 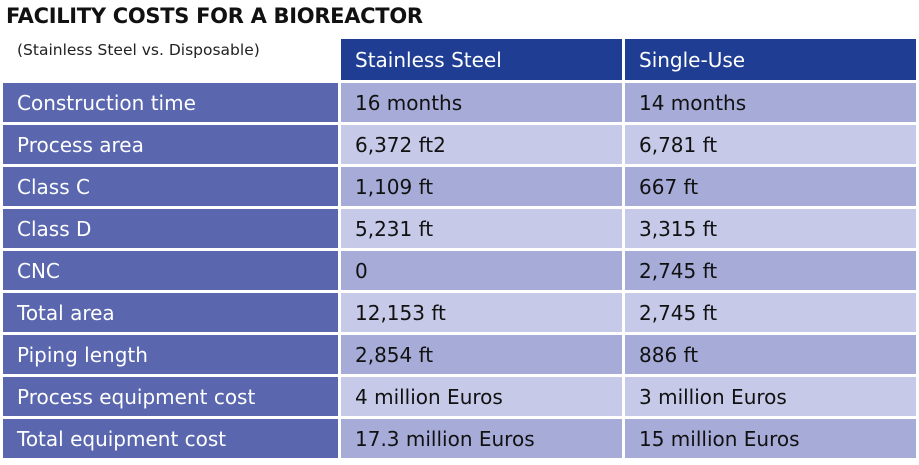 What do you see at coordinates (170, 228) in the screenshot?
I see `row-label: Class D` at bounding box center [170, 228].